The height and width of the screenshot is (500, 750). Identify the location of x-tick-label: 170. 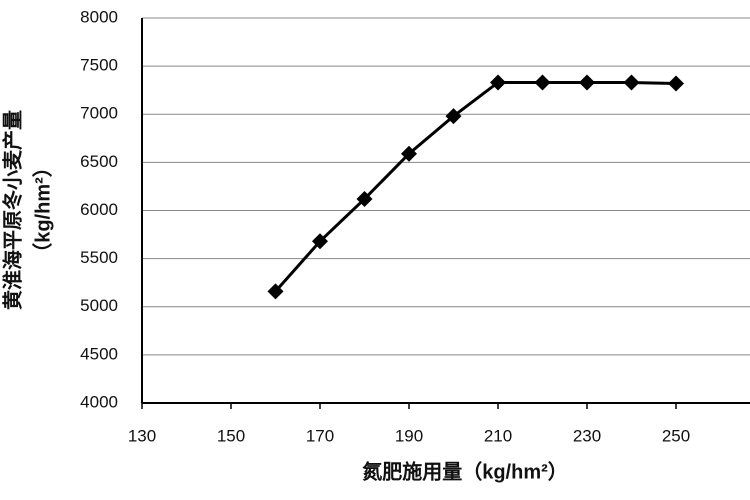
(320, 435).